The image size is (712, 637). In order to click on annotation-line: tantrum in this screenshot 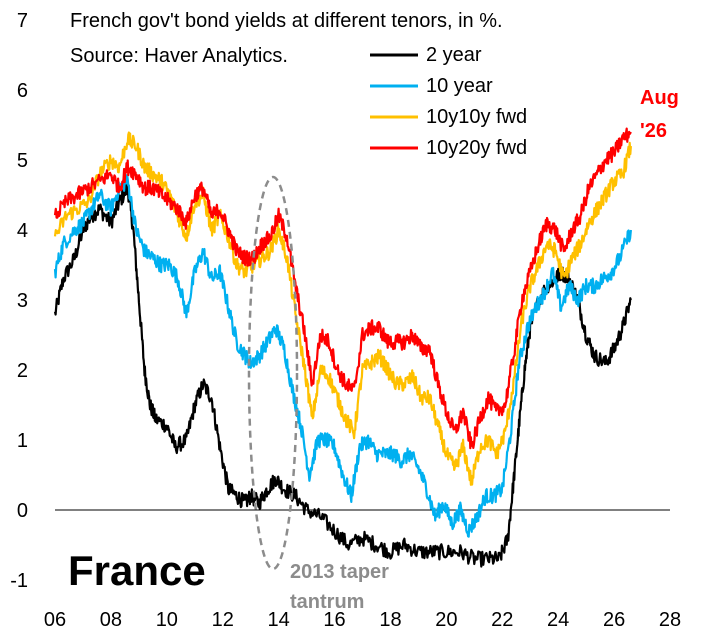, I will do `click(327, 602)`.